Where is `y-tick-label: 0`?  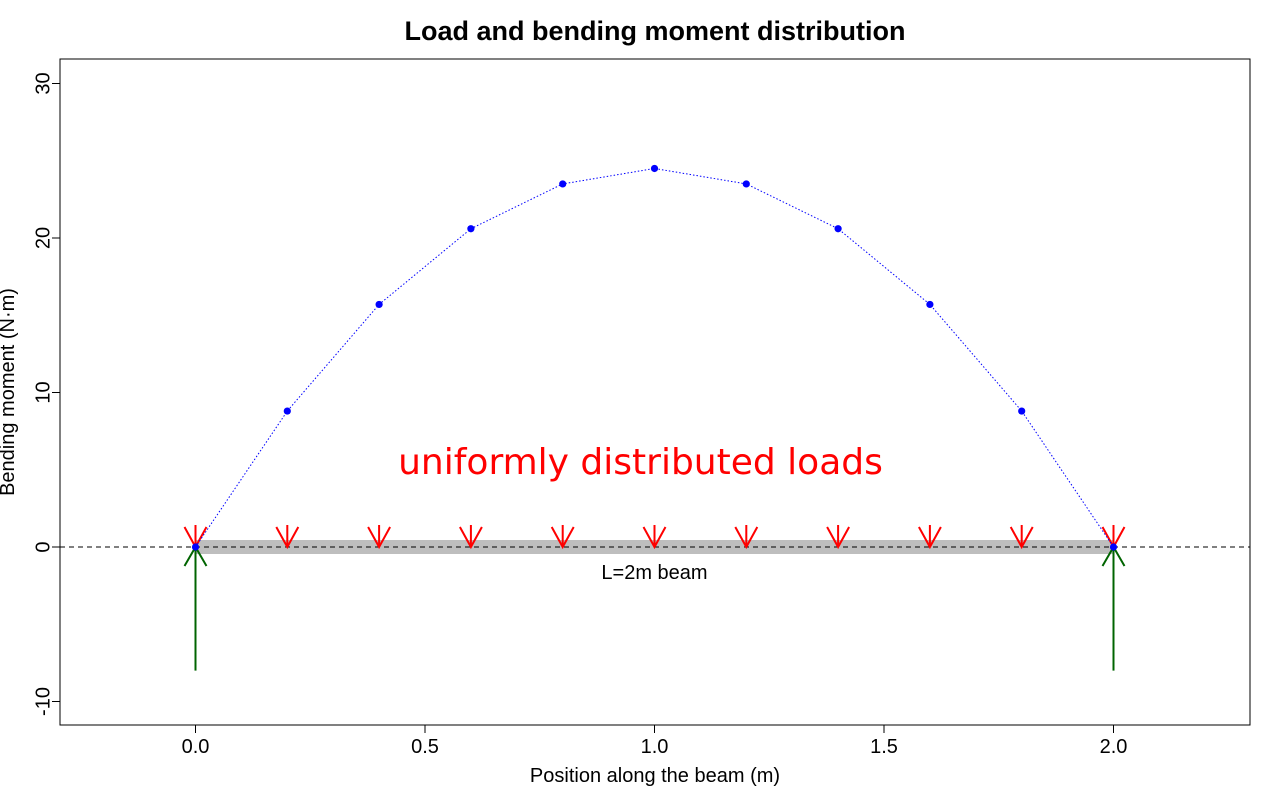
y-tick-label: 0 is located at coordinates (43, 546).